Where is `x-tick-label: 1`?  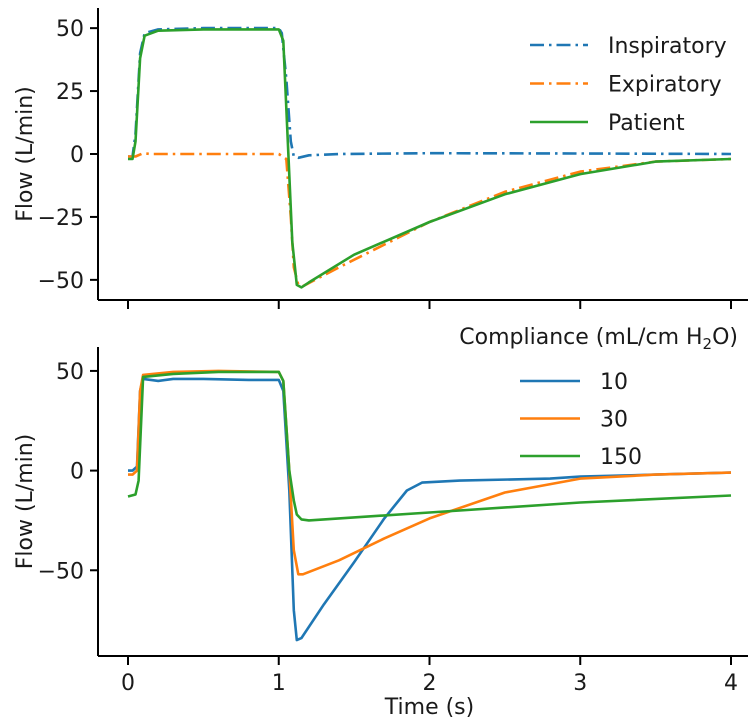
x-tick-label: 1 is located at coordinates (279, 683).